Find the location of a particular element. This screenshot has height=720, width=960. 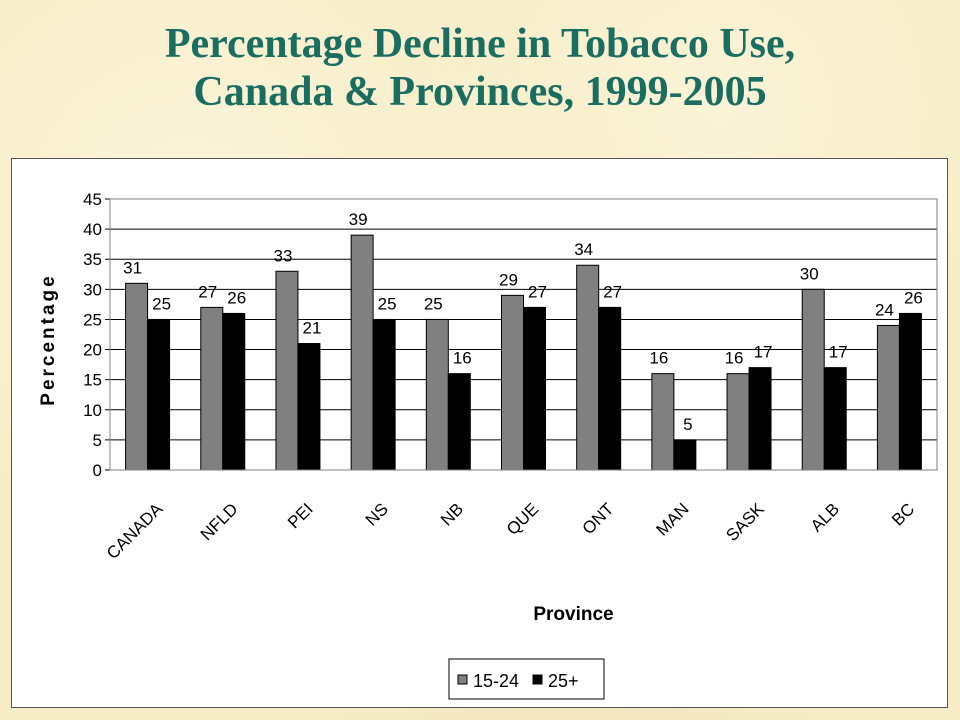

slide-title-line-1: Percentage Decline in Tobacco Use, is located at coordinates (480, 44).